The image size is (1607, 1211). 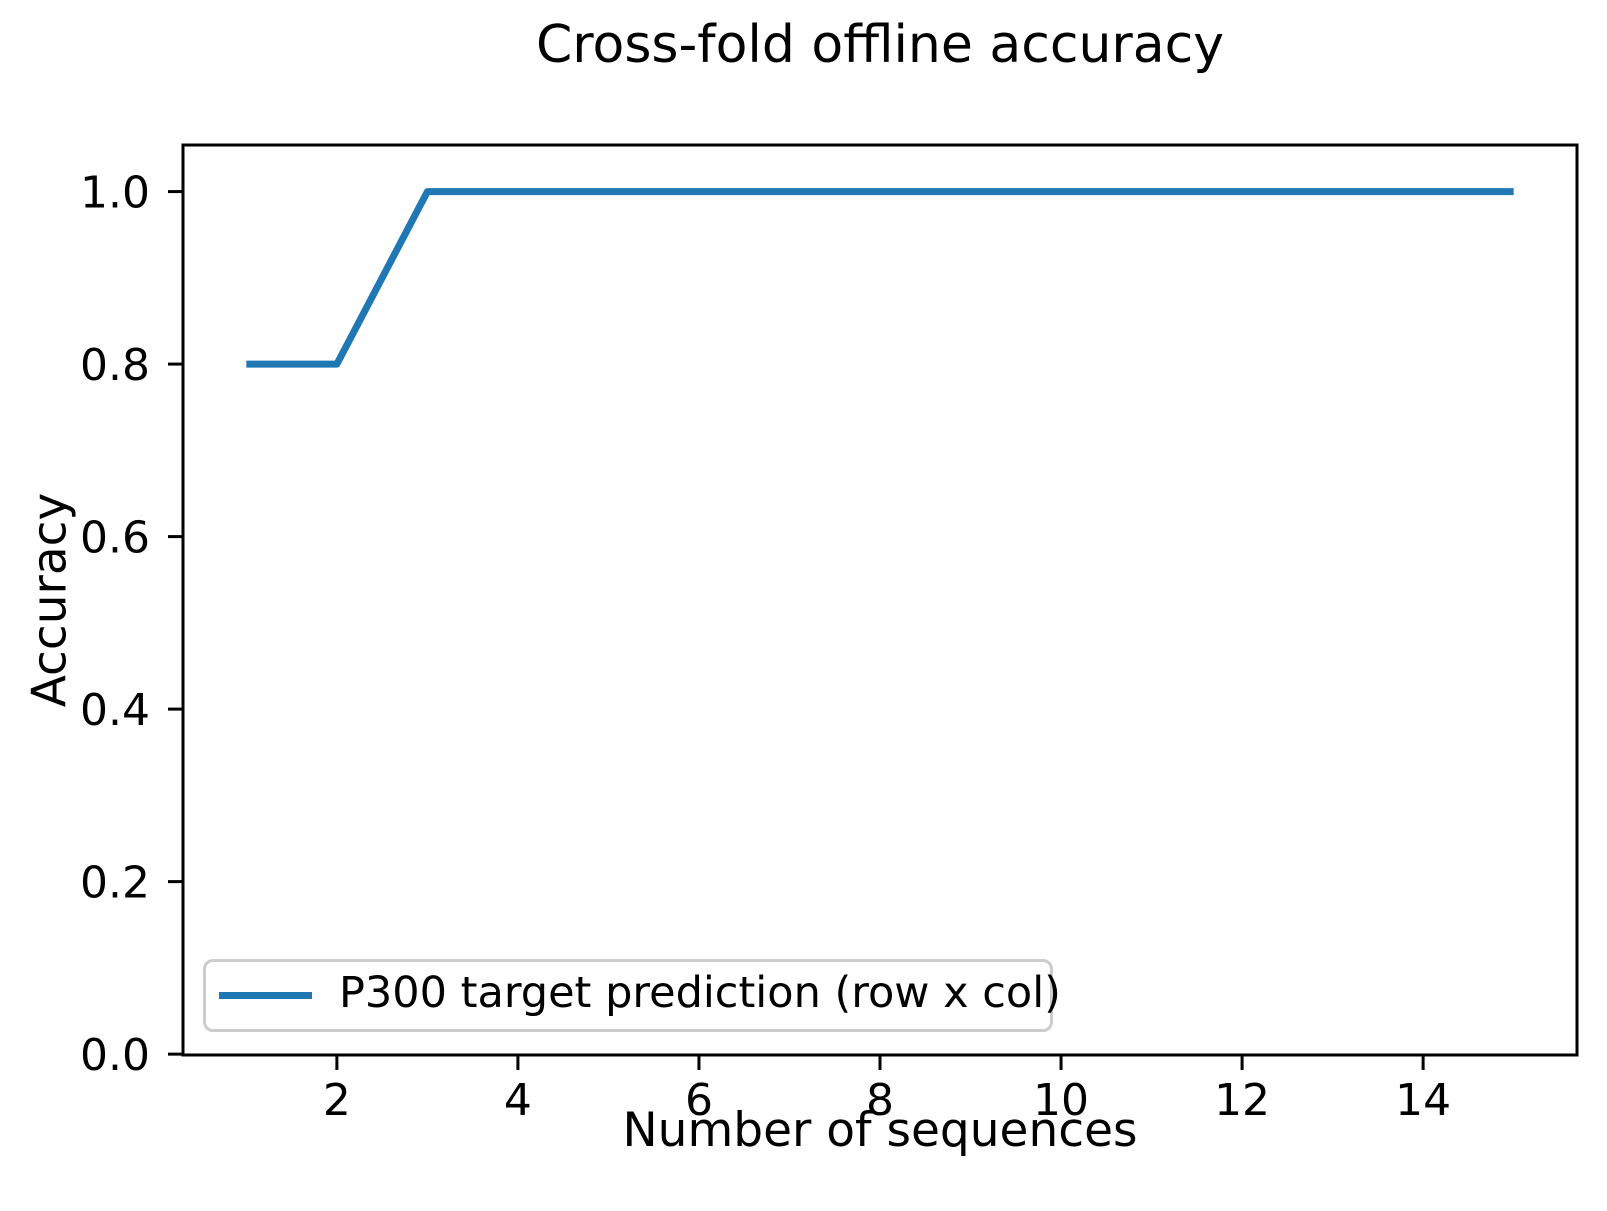 I want to click on series-line, so click(x=880, y=278).